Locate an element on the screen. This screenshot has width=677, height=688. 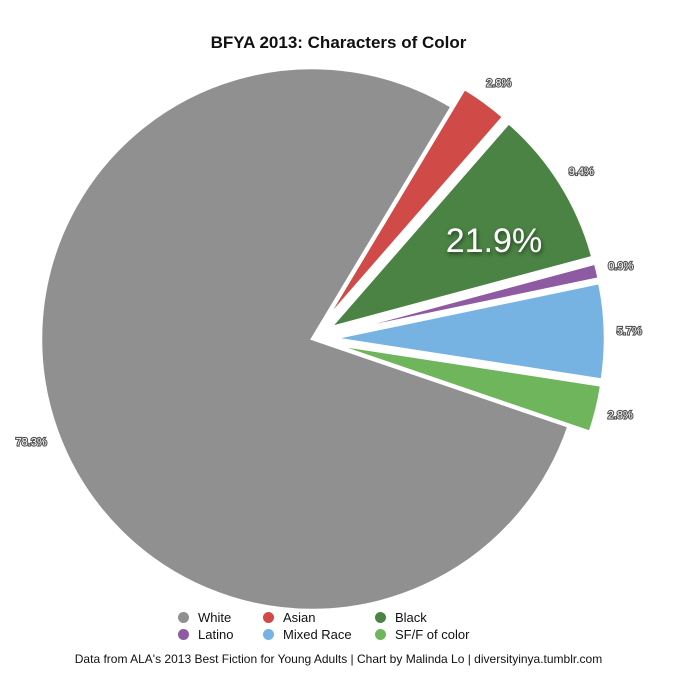
legend-item-sf-f-of-color: SF/F of color is located at coordinates (440, 634).